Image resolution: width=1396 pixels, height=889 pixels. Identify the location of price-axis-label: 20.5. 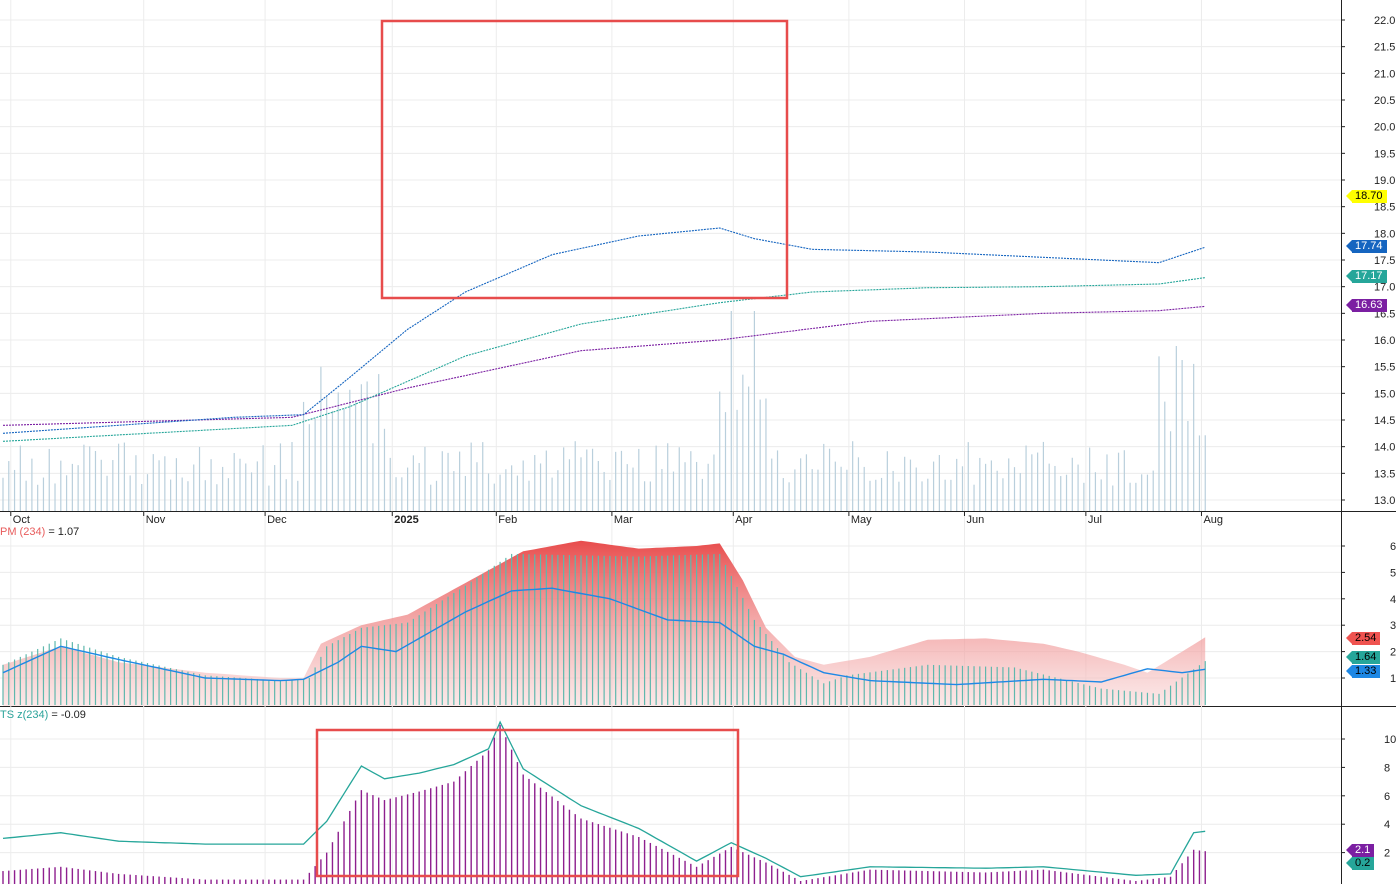
(1384, 101).